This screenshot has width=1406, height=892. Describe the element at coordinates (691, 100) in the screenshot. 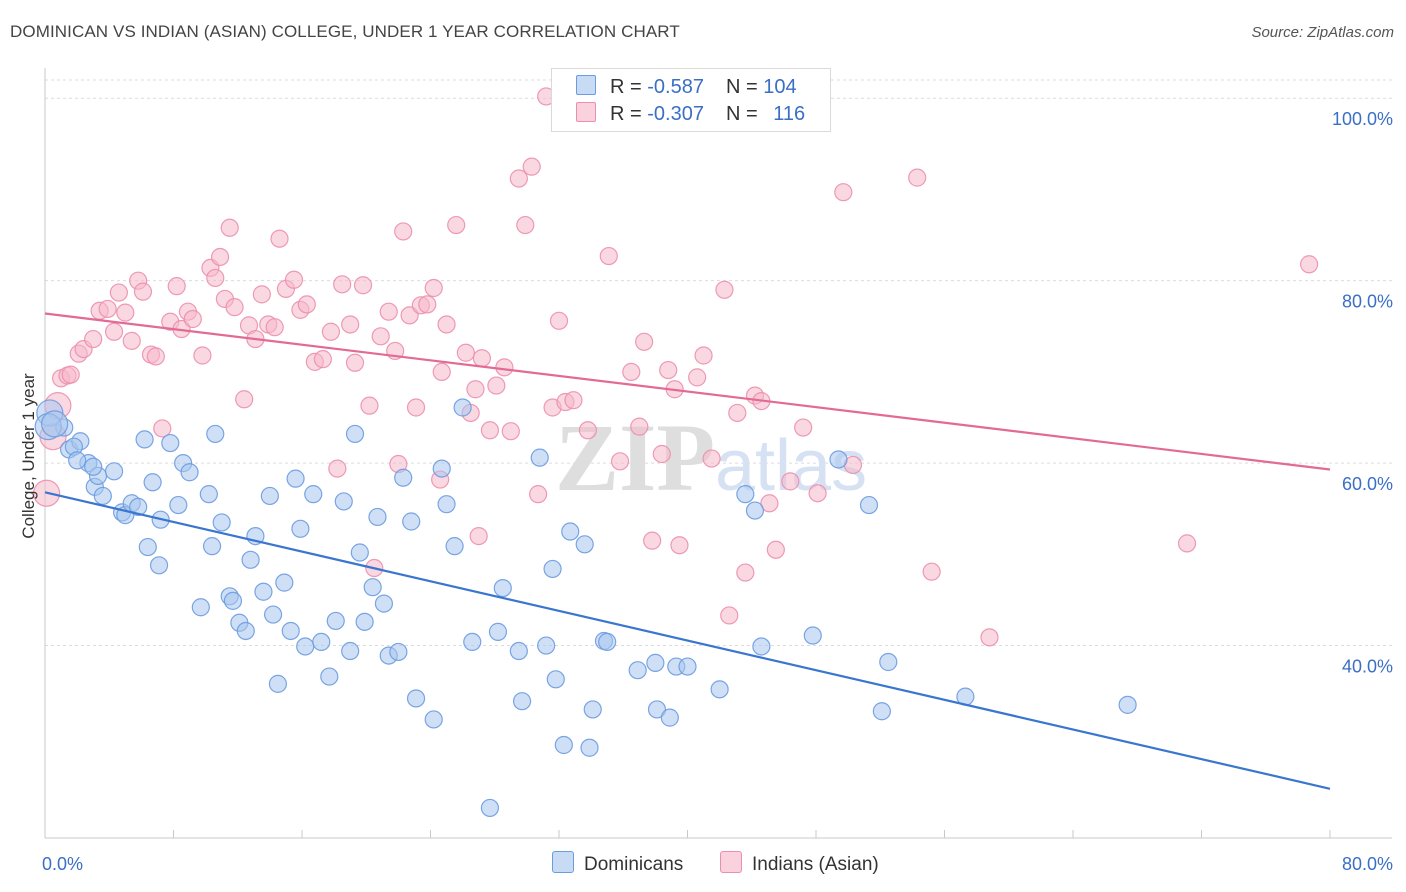

I see `correlation-legend: R = -0.587 N = 104 R = -0.307 N = 116` at that location.